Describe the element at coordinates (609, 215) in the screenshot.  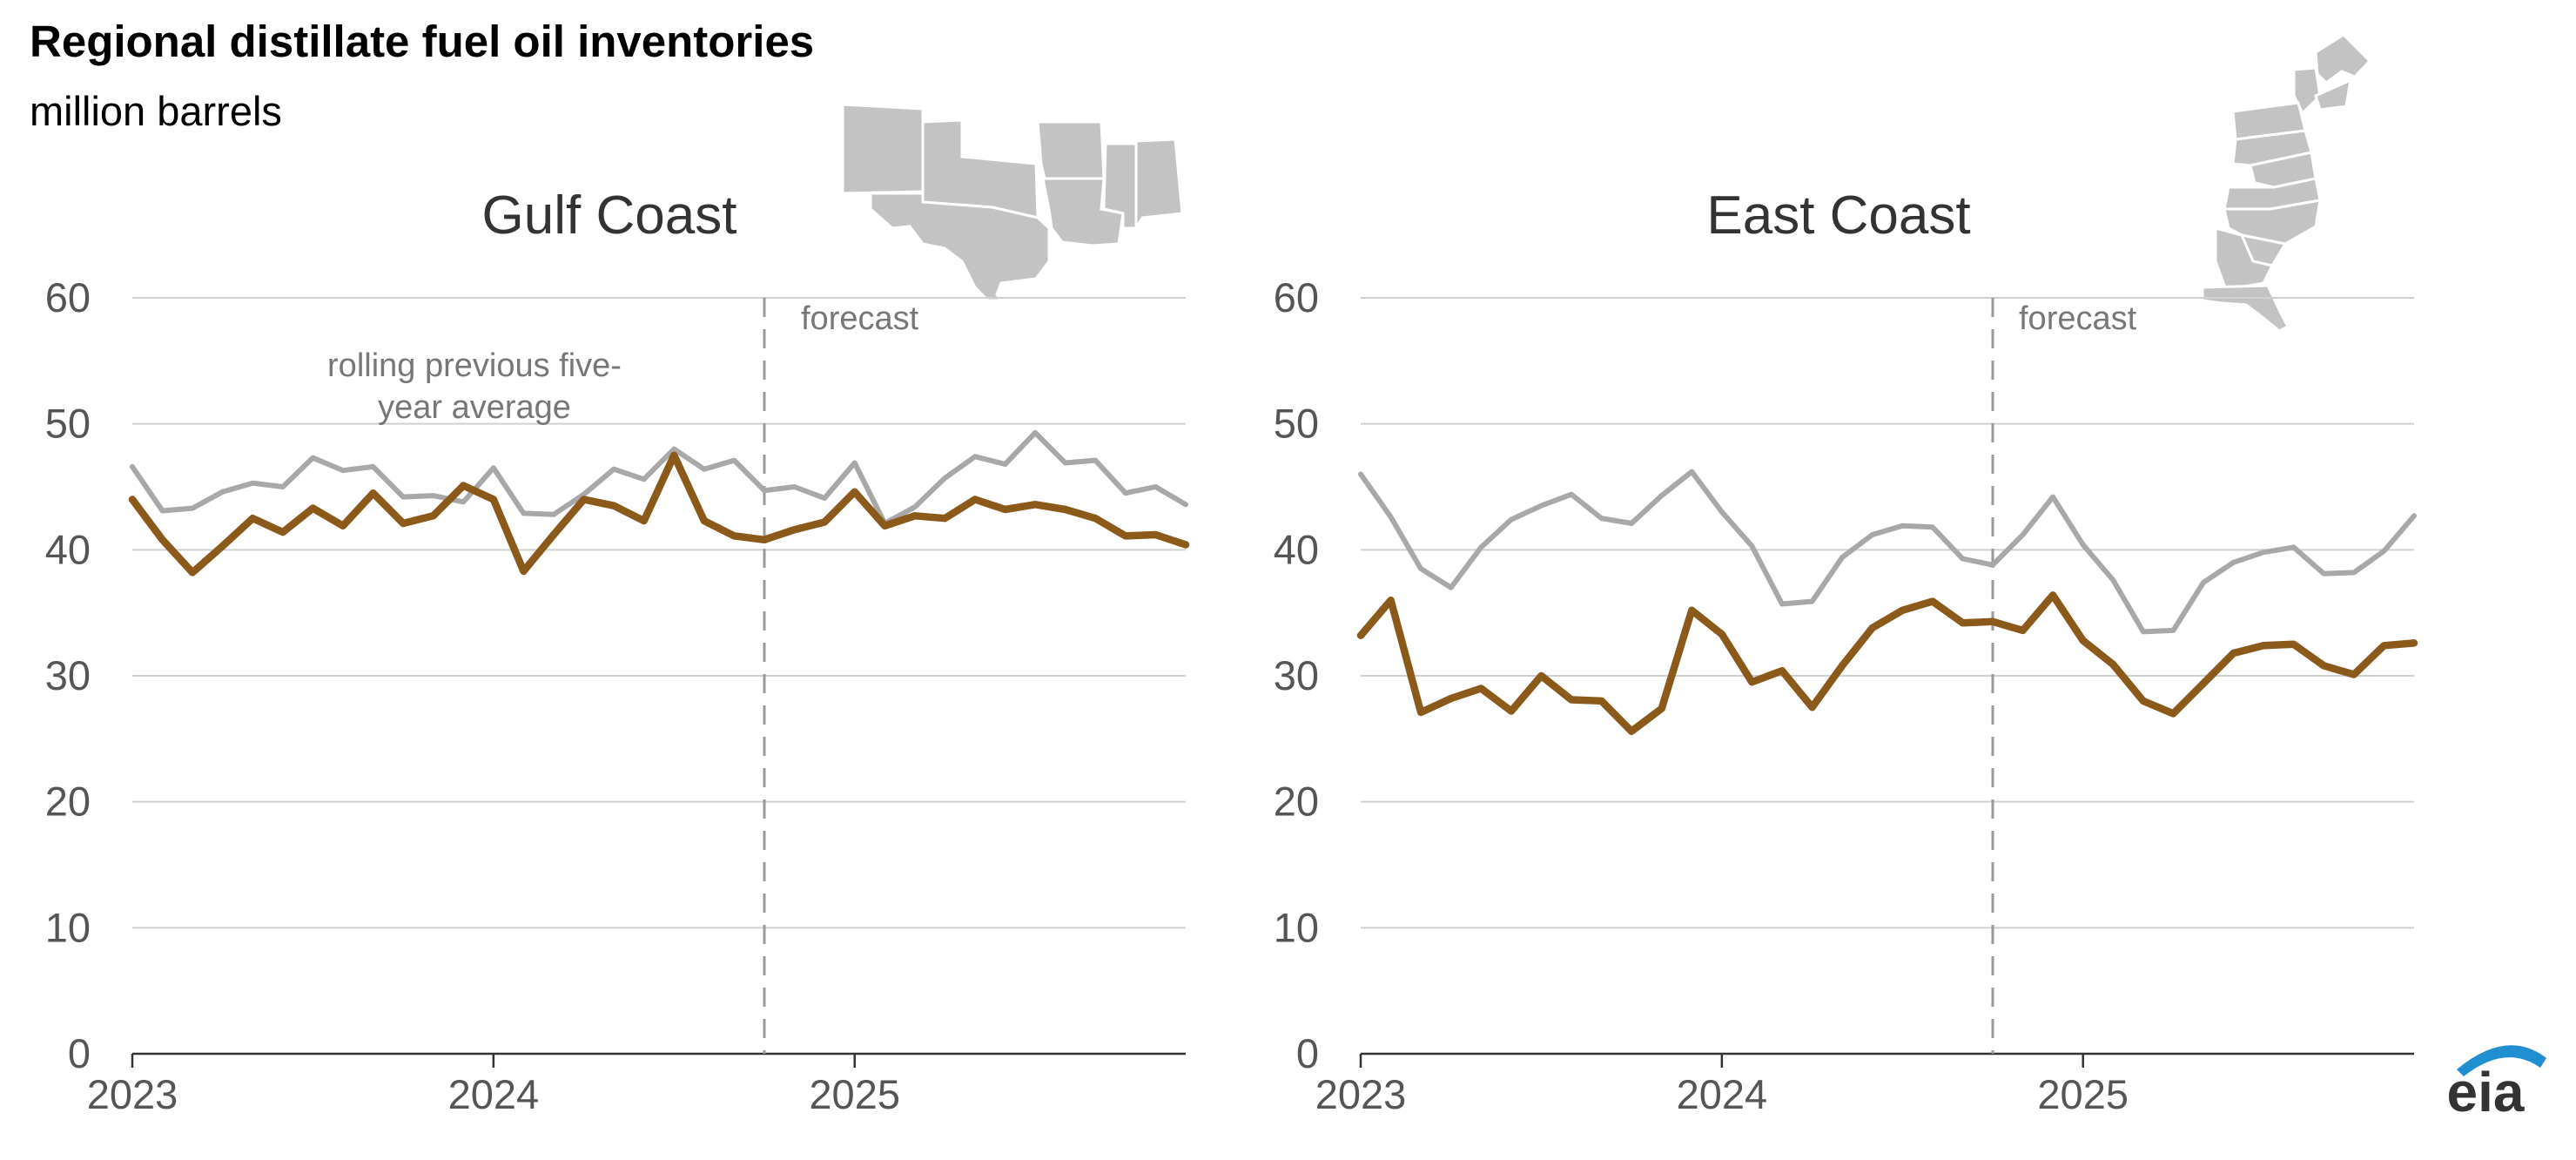
I see `panel-title: Gulf Coast` at that location.